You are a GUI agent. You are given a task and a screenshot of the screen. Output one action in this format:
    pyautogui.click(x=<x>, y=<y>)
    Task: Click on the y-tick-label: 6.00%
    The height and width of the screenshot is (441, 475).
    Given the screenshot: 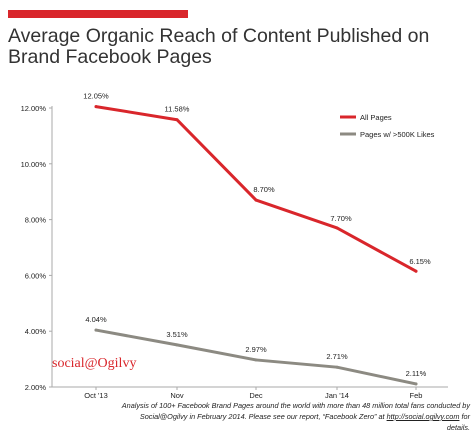 What is the action you would take?
    pyautogui.click(x=36, y=275)
    